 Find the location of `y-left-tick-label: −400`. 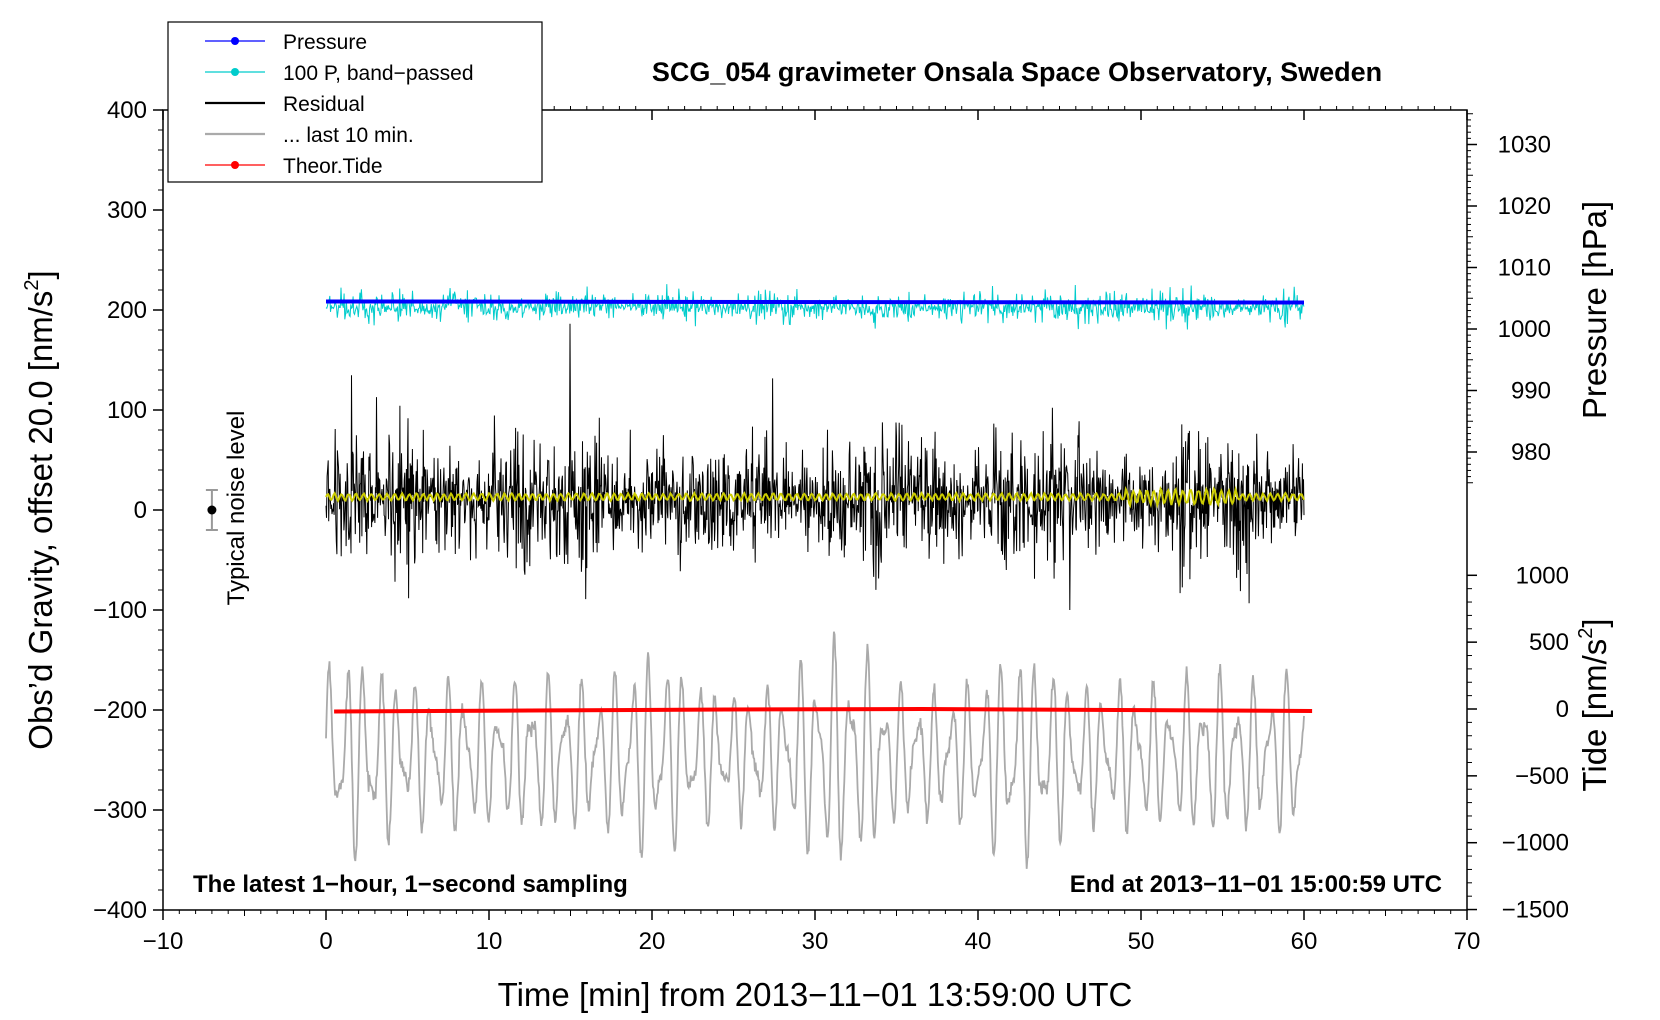

y-left-tick-label: −400 is located at coordinates (120, 910).